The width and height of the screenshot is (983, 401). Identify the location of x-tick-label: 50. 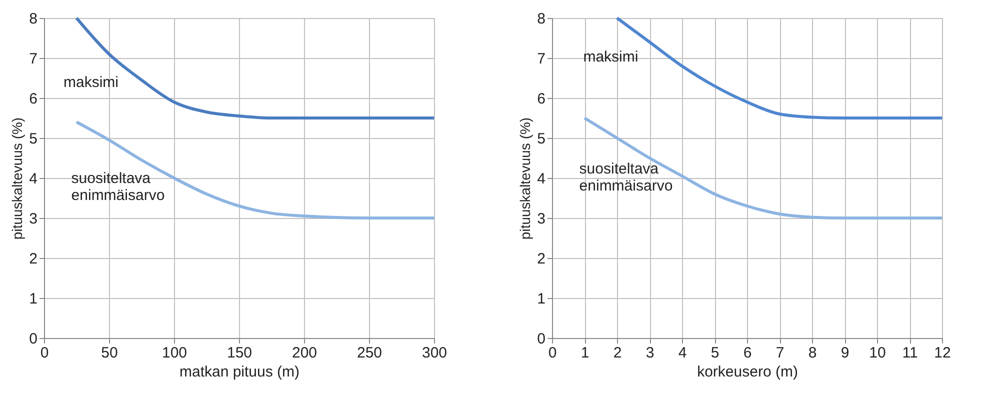
(109, 353).